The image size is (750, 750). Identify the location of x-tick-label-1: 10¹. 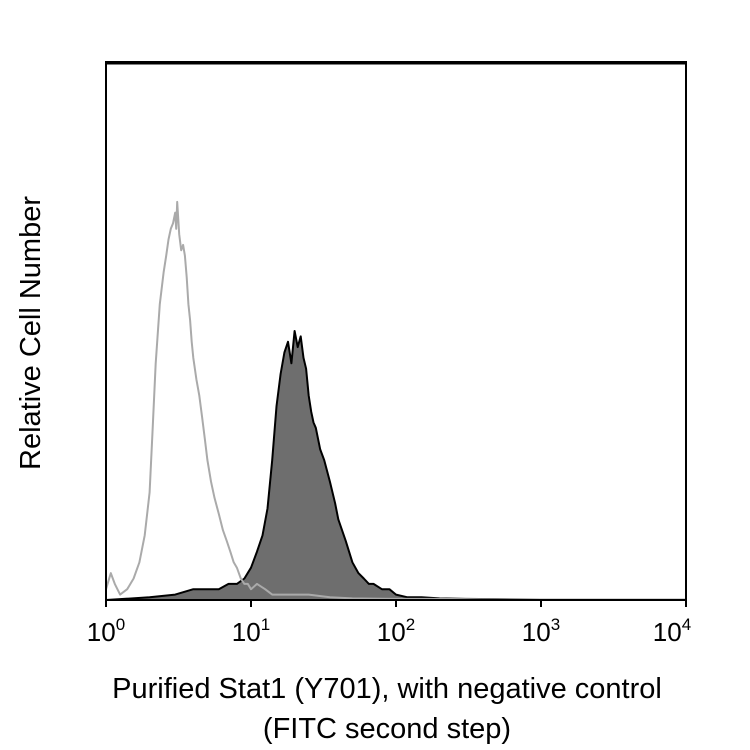
(251, 631).